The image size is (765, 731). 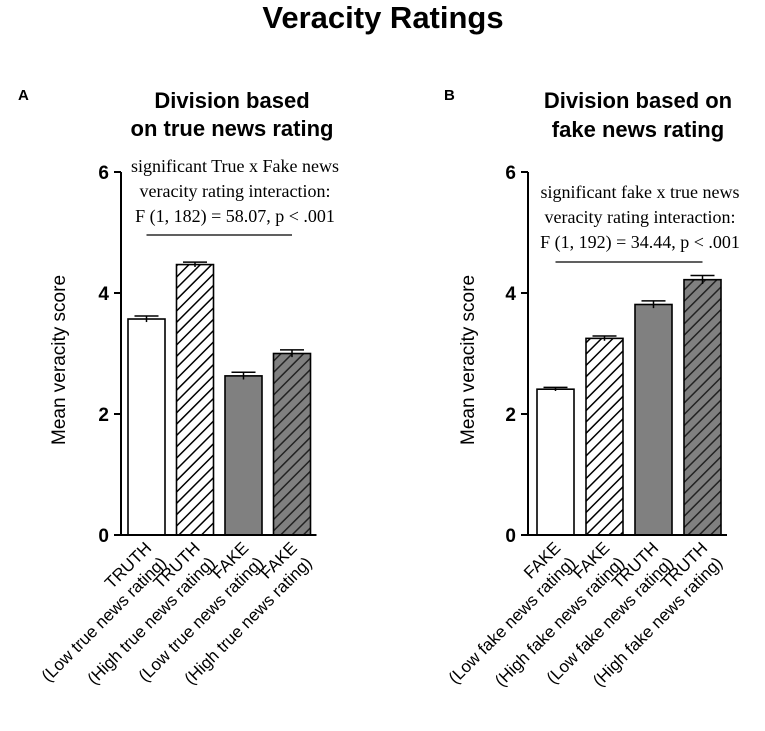 What do you see at coordinates (640, 192) in the screenshot?
I see `panel-b-annotation-line-1: significant fake x true news` at bounding box center [640, 192].